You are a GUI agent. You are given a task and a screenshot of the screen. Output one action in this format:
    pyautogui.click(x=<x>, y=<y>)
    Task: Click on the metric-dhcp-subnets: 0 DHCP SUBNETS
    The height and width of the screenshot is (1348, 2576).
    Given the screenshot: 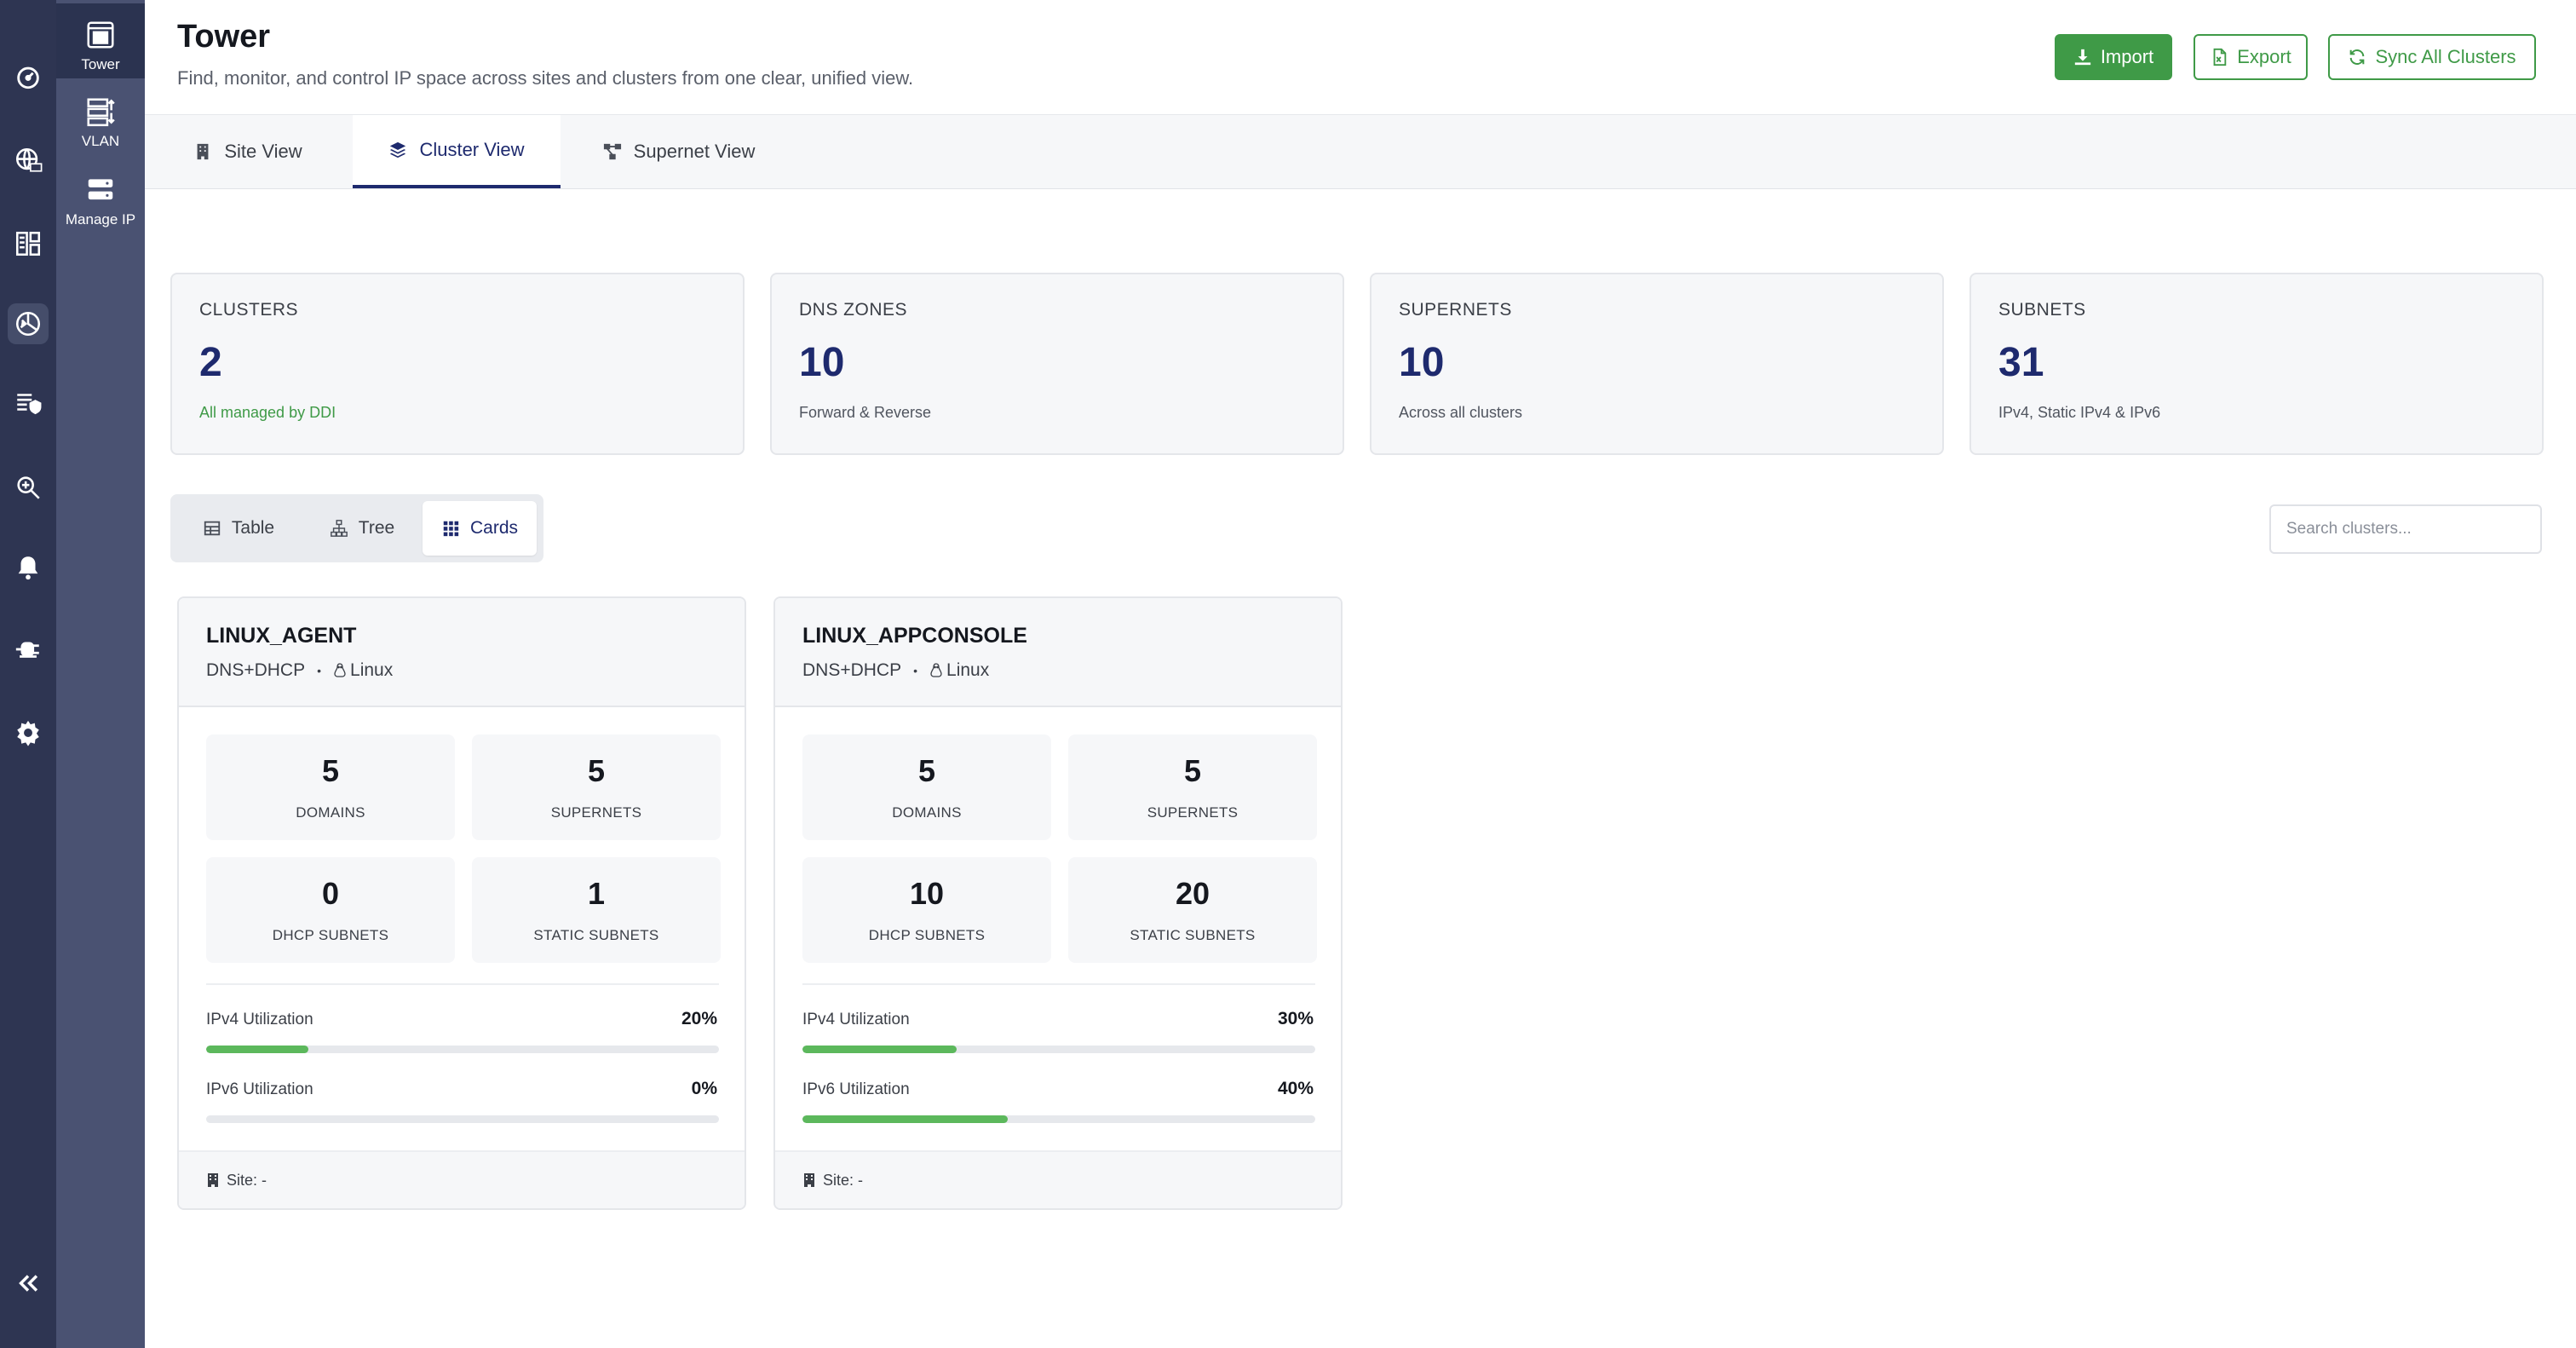 What is the action you would take?
    pyautogui.click(x=331, y=910)
    